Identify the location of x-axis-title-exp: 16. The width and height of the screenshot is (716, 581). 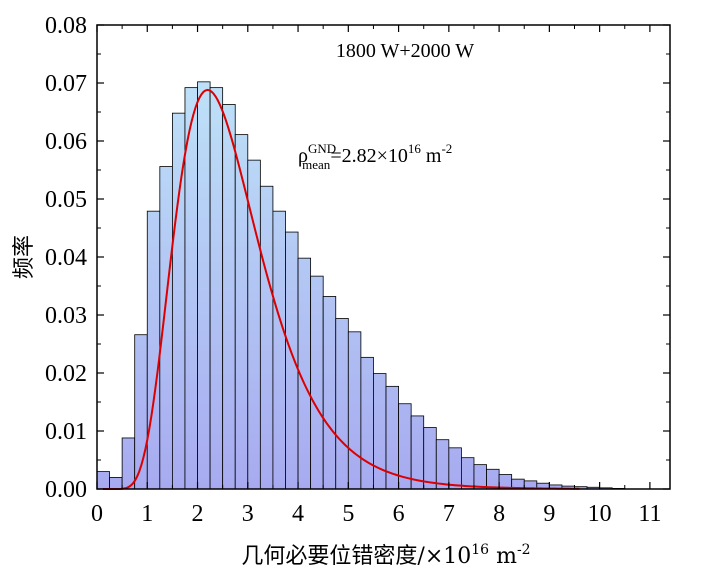
(480, 550).